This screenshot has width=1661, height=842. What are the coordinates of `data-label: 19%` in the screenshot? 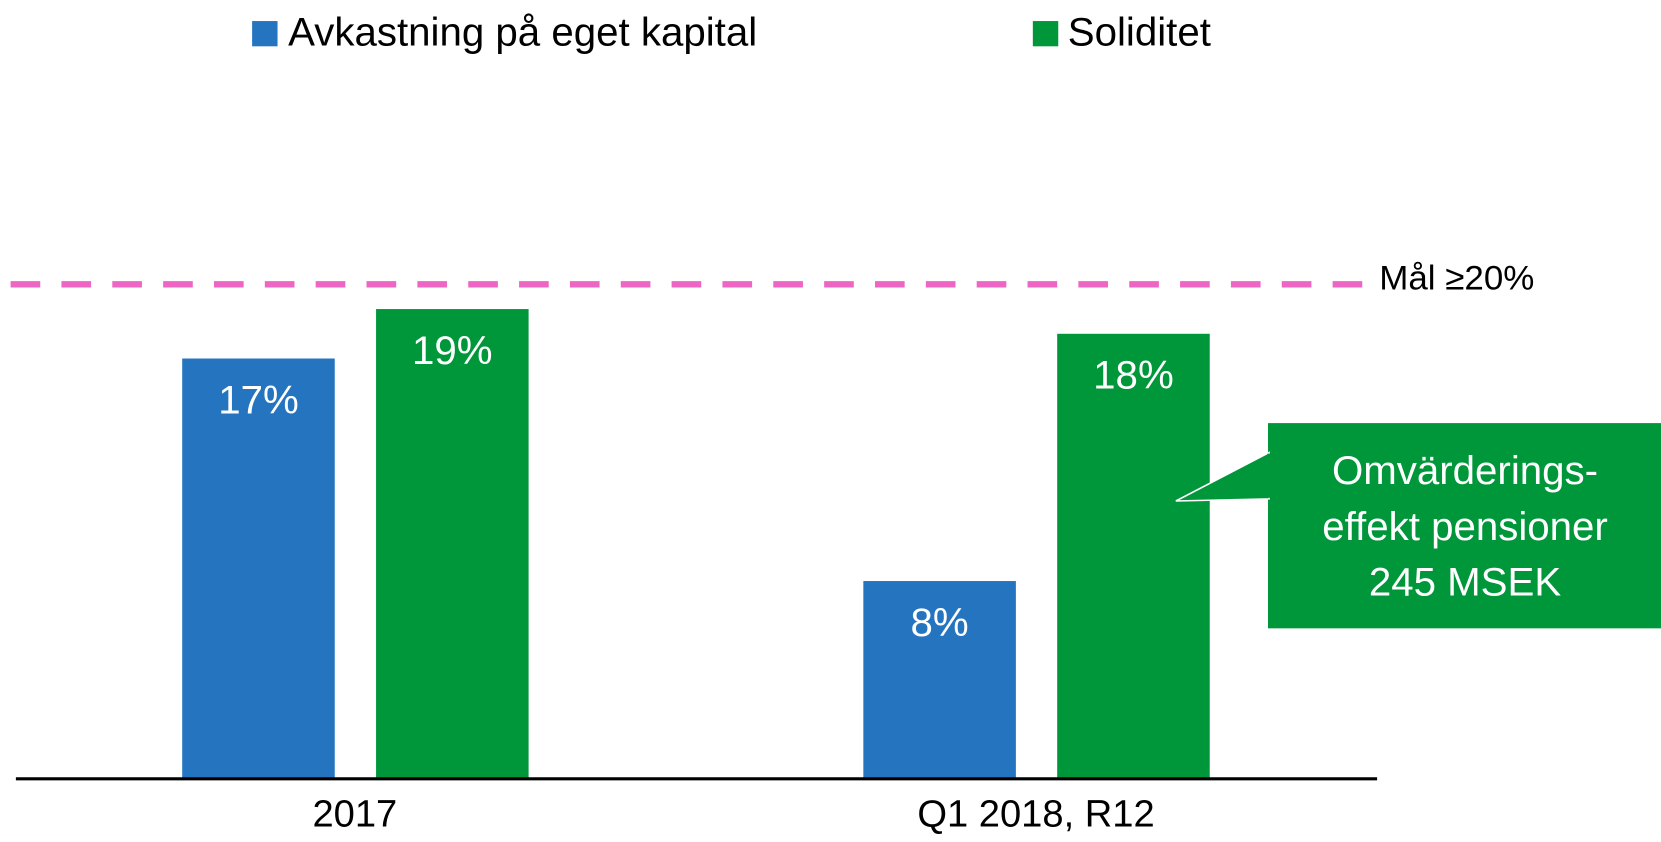 It's located at (452, 350).